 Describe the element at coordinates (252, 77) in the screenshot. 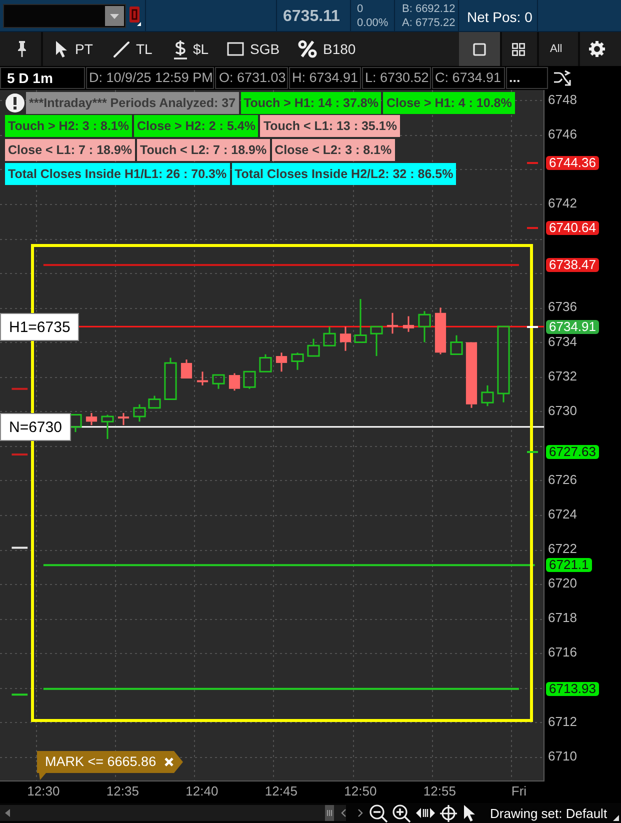

I see `text: O: 6731.03` at that location.